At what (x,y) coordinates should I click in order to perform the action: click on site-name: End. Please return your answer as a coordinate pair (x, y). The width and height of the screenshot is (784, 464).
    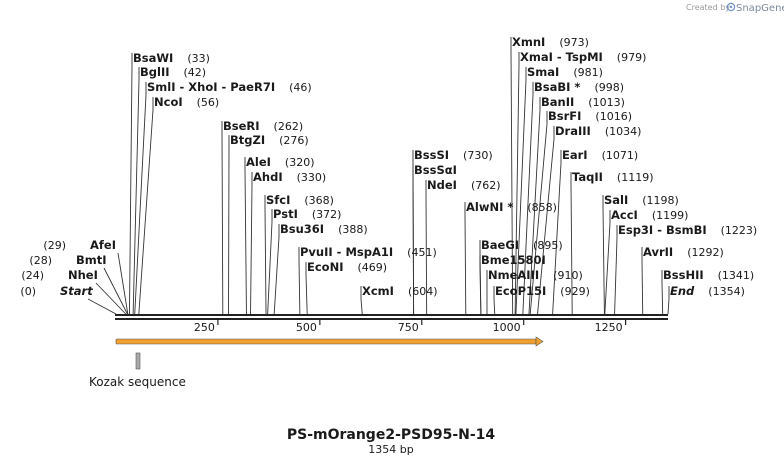
    Looking at the image, I should click on (682, 291).